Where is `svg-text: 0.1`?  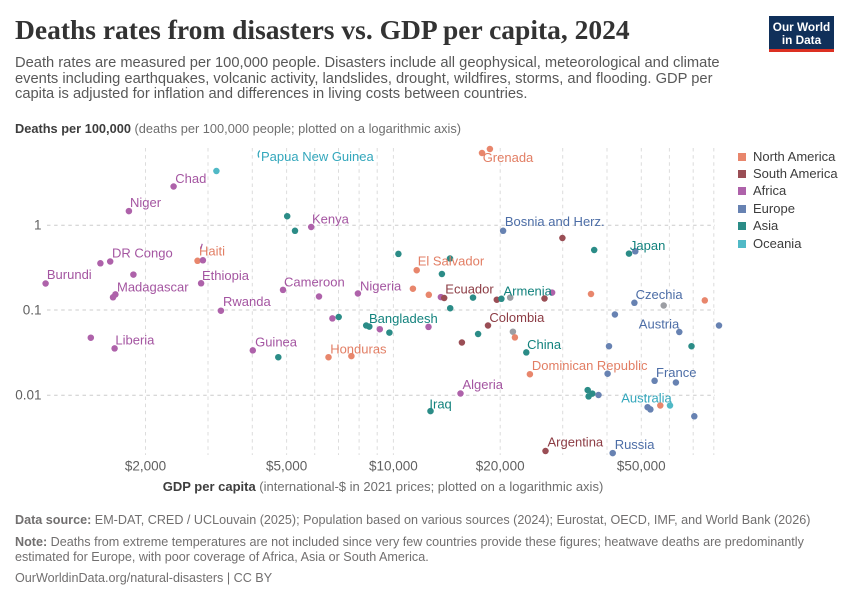
svg-text: 0.1 is located at coordinates (32, 310).